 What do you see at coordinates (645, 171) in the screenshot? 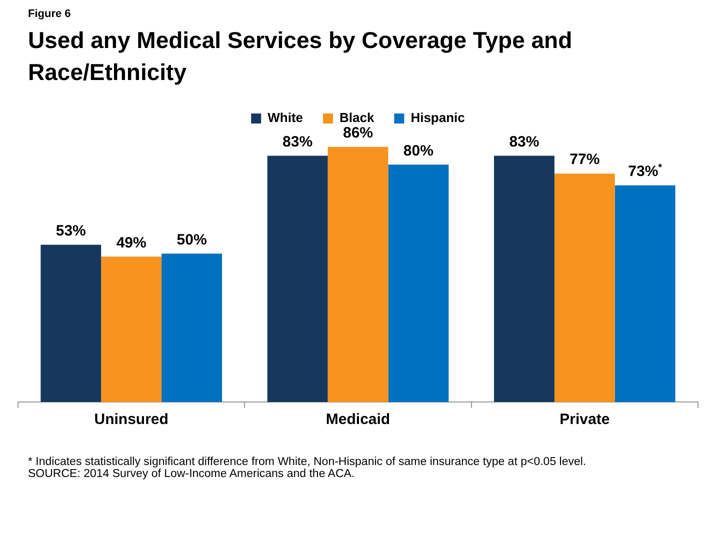
I see `data-label: 73%*` at bounding box center [645, 171].